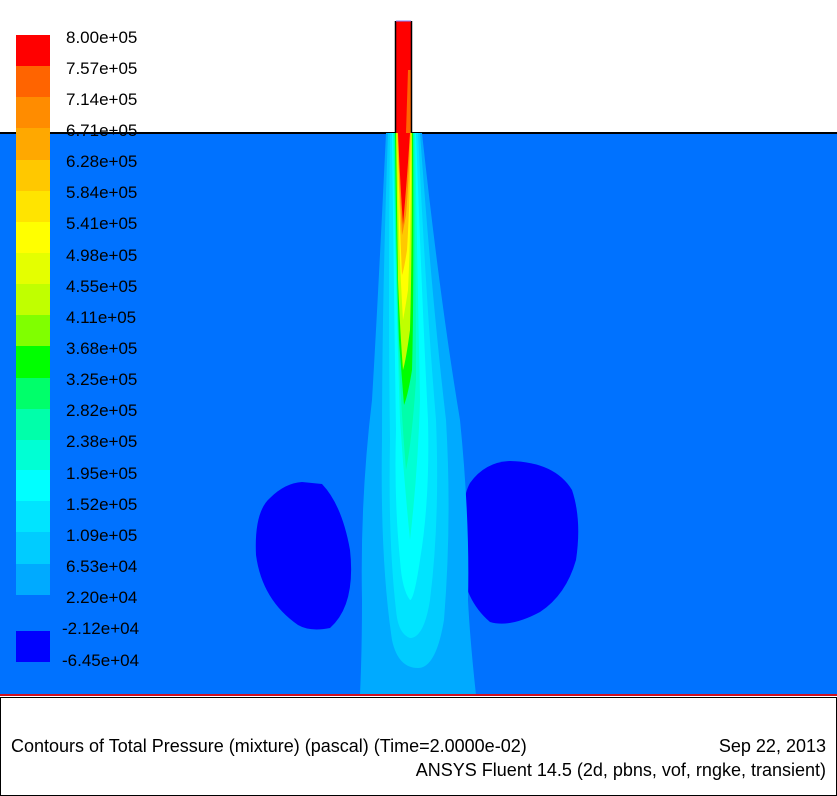 Image resolution: width=837 pixels, height=796 pixels. Describe the element at coordinates (102, 441) in the screenshot. I see `tick-label: 2.38e+05` at that location.